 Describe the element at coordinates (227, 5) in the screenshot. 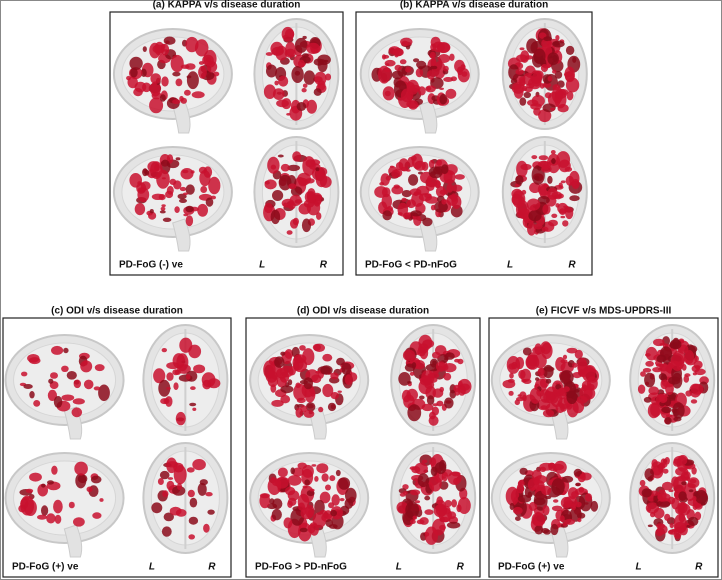

I see `panel-title: (a) KAPPA v/s disease duration` at that location.